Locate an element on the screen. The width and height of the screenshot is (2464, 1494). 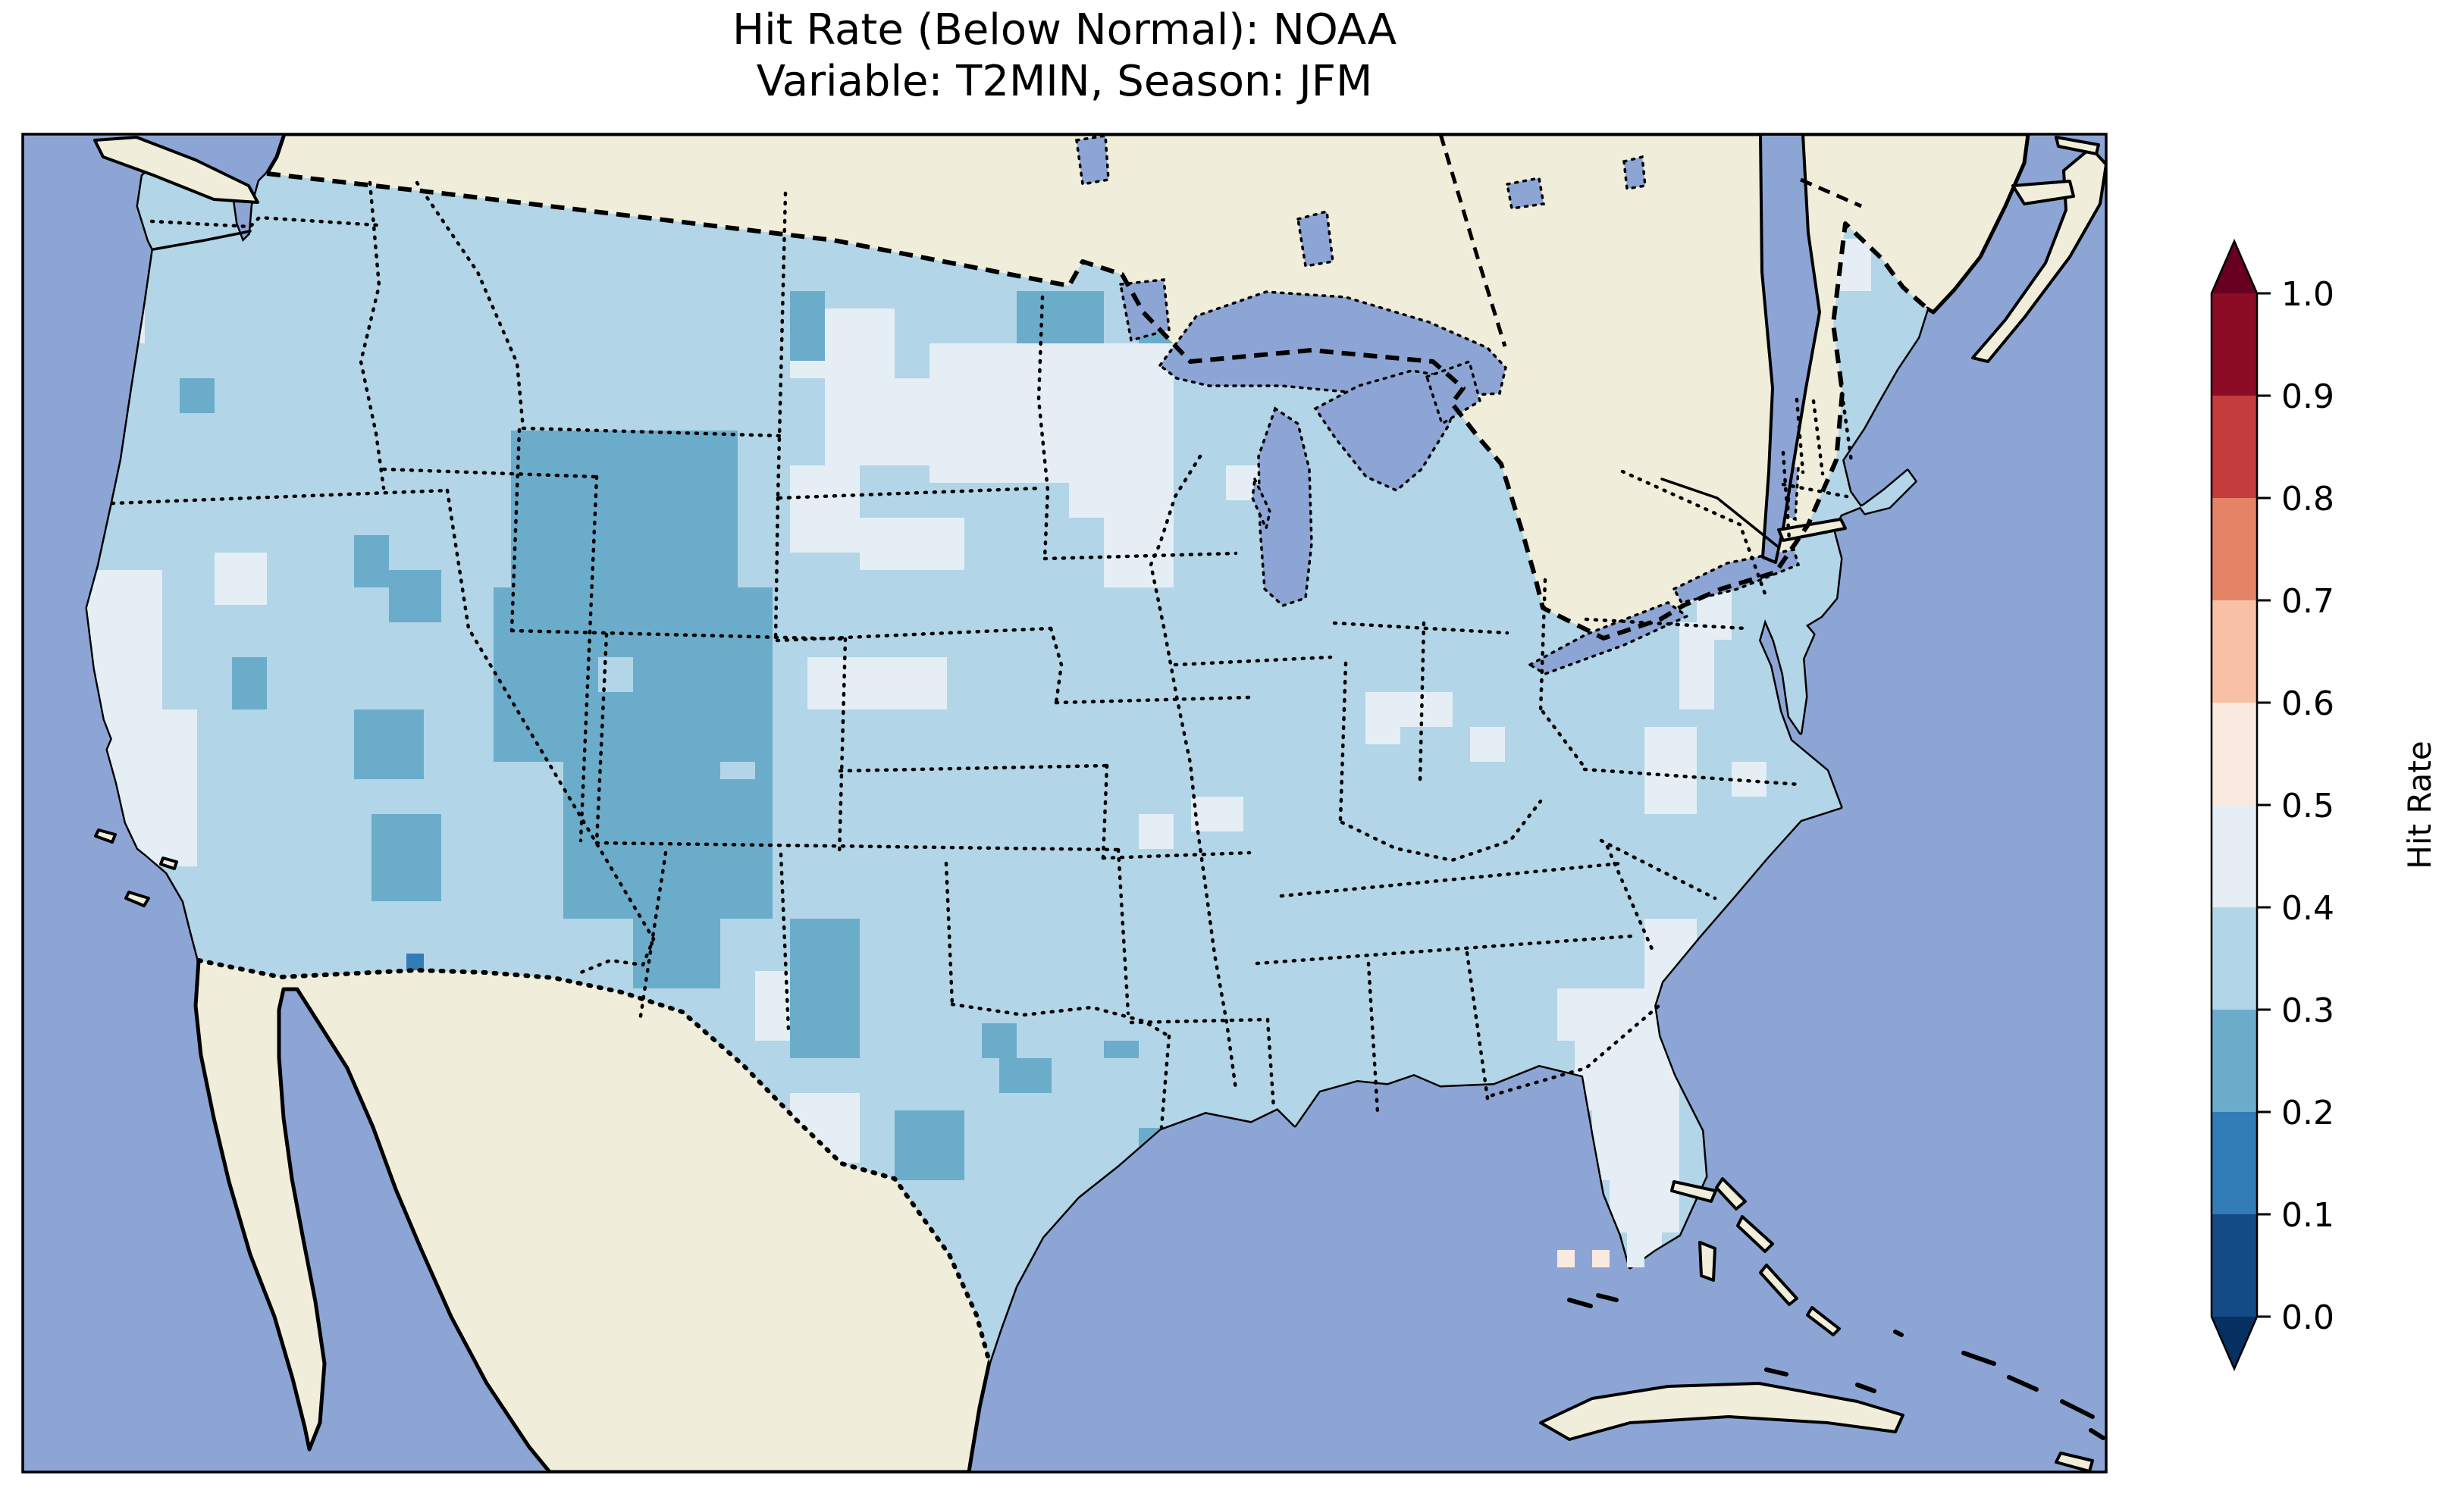
cuban-cays is located at coordinates (1820, 1380).